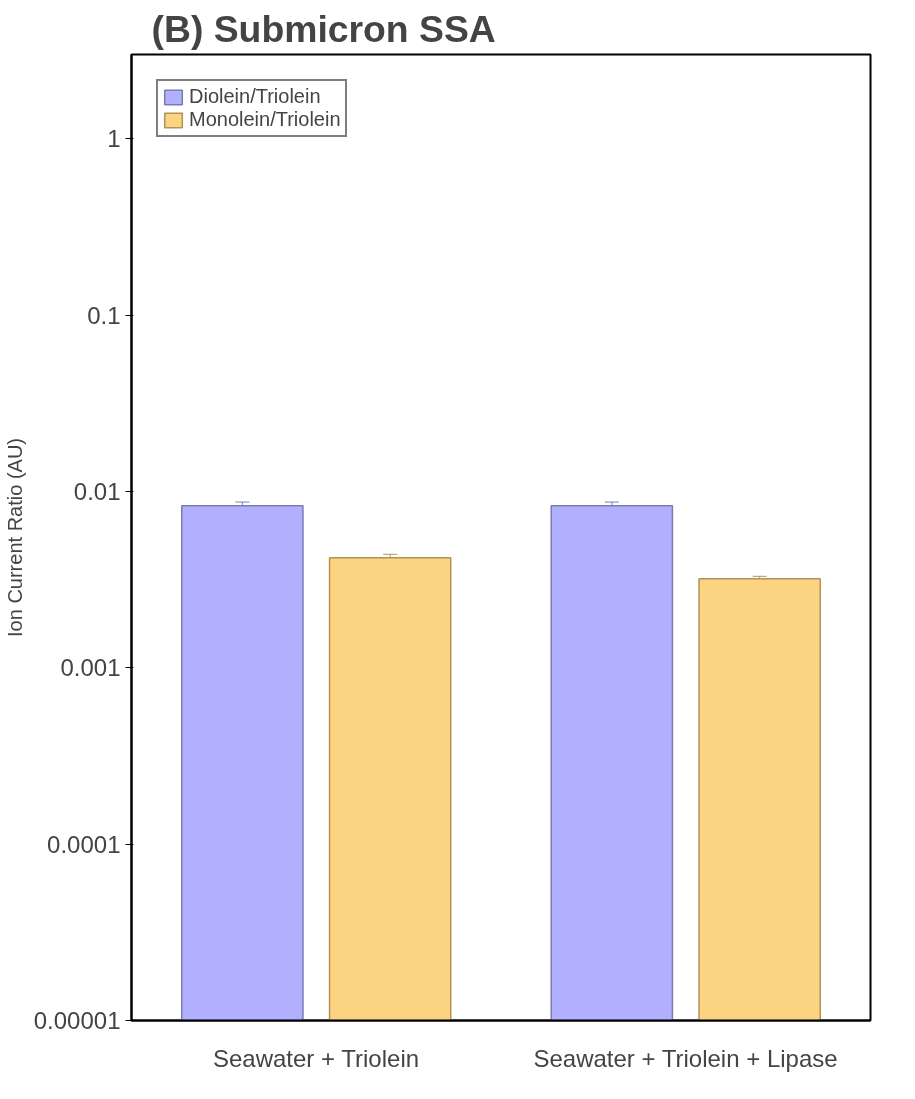 The width and height of the screenshot is (915, 1099). What do you see at coordinates (104, 315) in the screenshot?
I see `y-tick-label: 0.1` at bounding box center [104, 315].